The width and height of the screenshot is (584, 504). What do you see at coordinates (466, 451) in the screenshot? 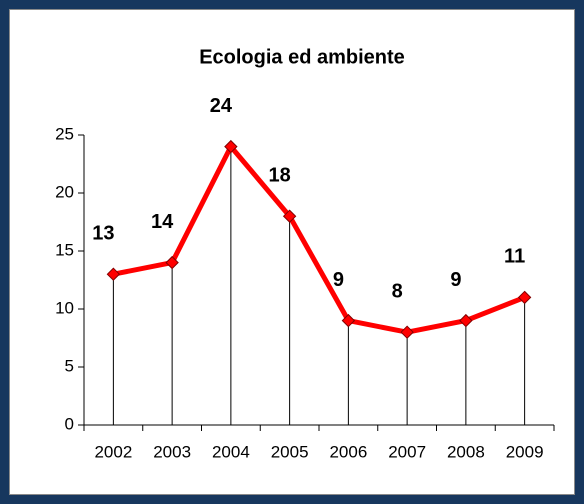
I see `x-tick-label: 2008` at bounding box center [466, 451].